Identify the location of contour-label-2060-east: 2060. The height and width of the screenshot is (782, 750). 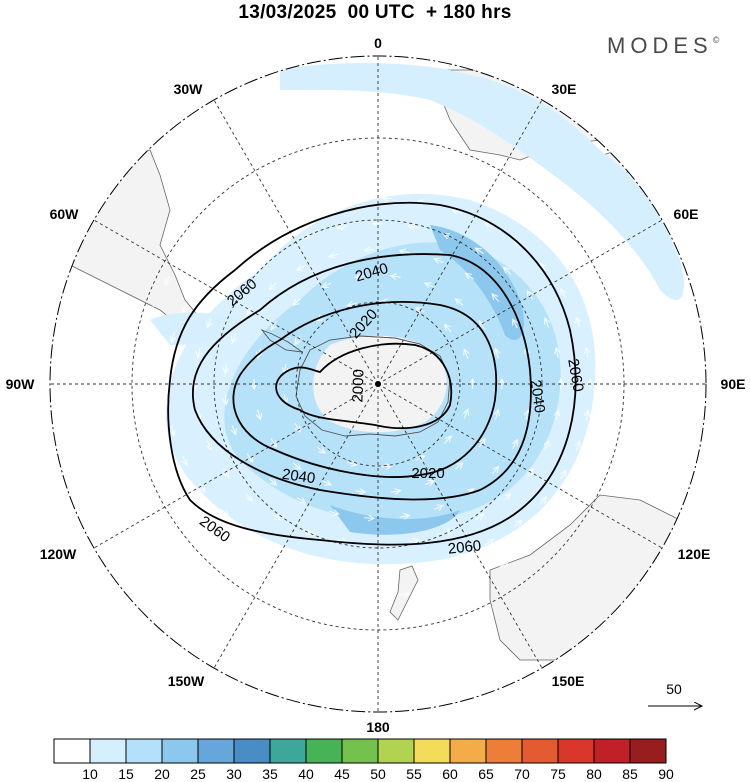
(575, 375).